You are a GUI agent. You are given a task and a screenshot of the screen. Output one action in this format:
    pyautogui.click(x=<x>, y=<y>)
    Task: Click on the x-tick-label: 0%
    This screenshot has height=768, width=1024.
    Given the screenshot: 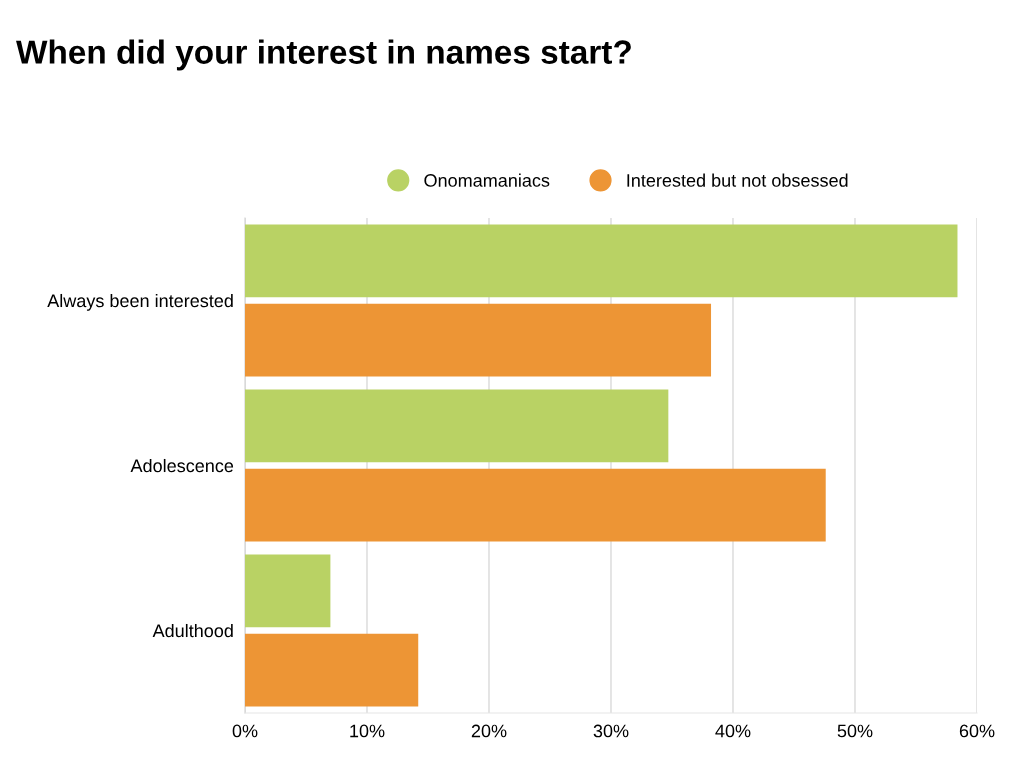 What is the action you would take?
    pyautogui.click(x=245, y=731)
    